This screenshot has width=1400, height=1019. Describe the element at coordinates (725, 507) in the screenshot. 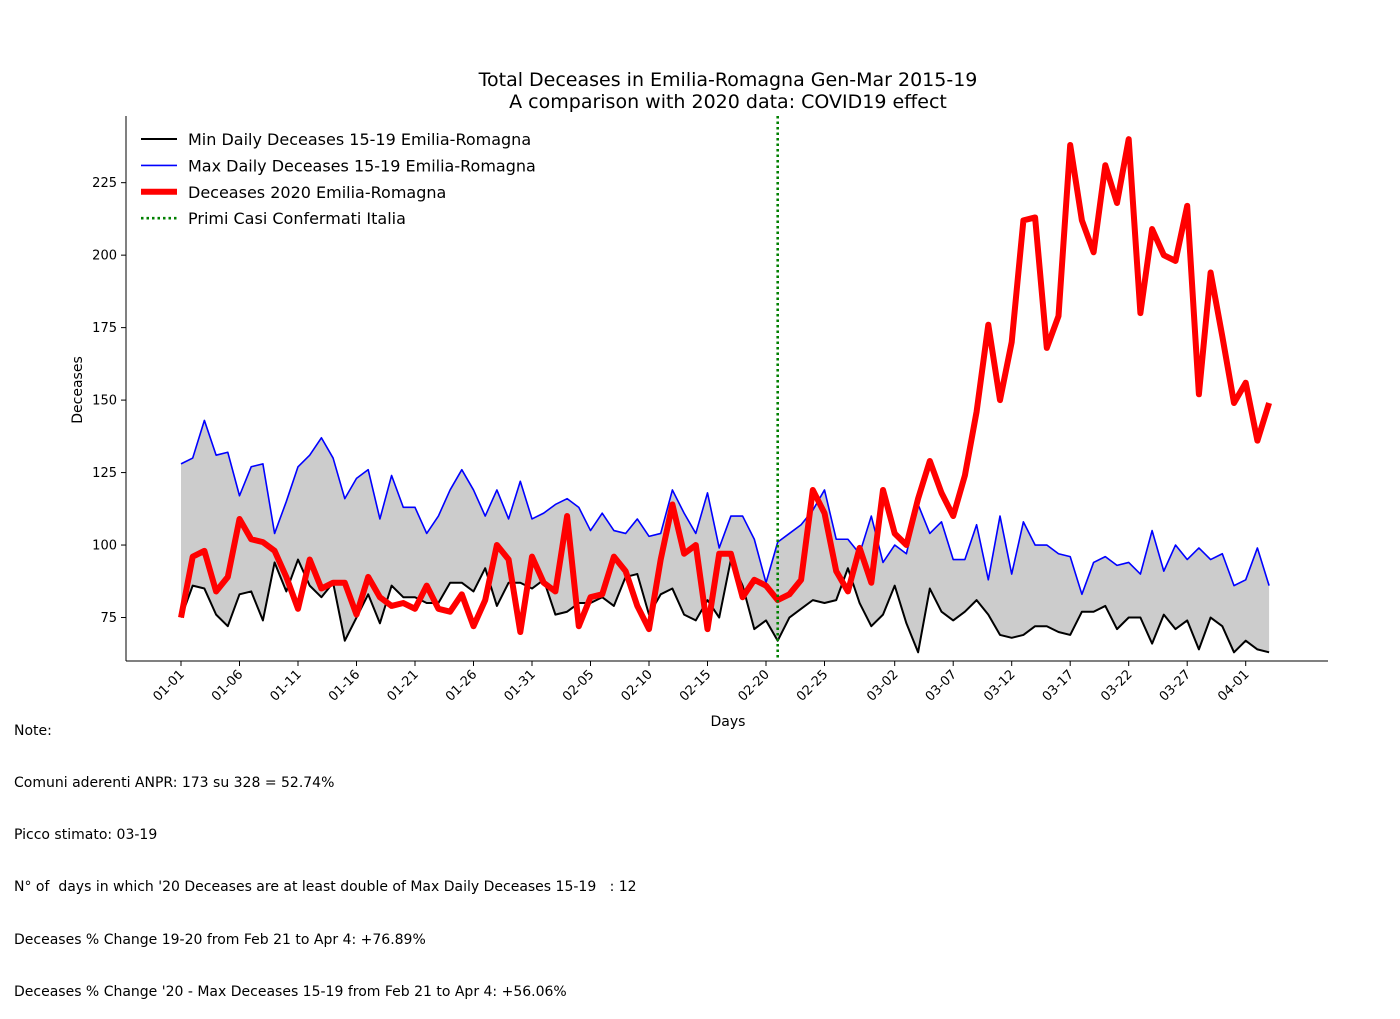

I see `max-deceases-line` at that location.